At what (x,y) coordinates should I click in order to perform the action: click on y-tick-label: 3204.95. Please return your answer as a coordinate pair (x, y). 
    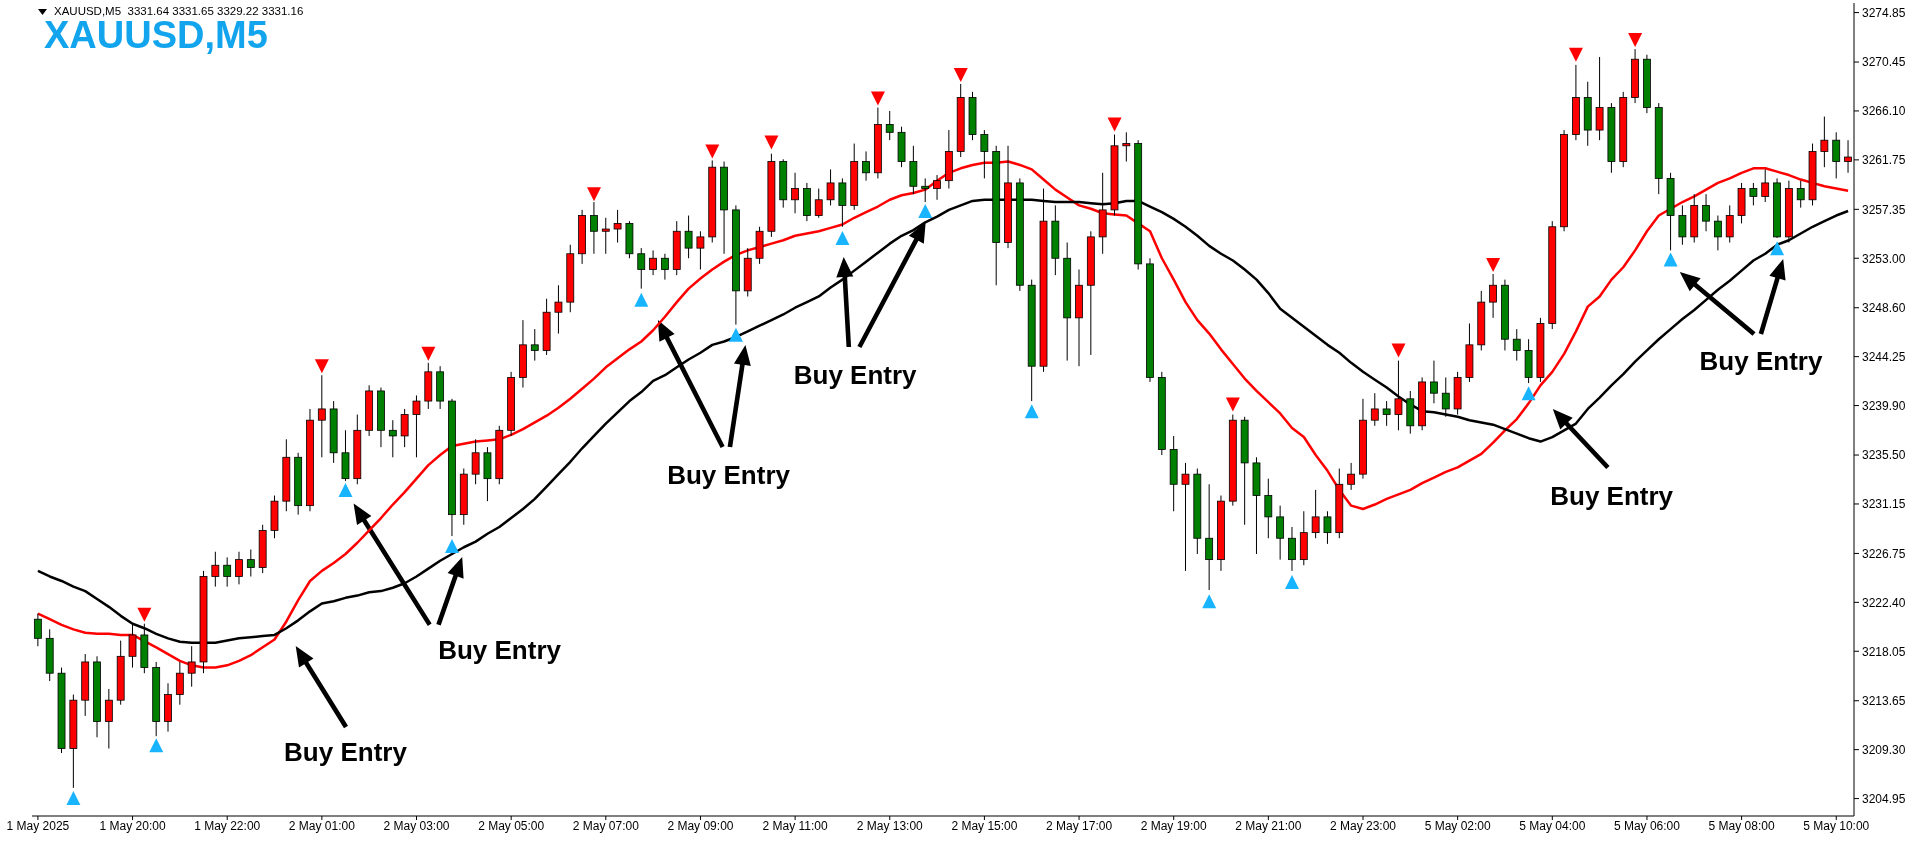
    Looking at the image, I should click on (1884, 798).